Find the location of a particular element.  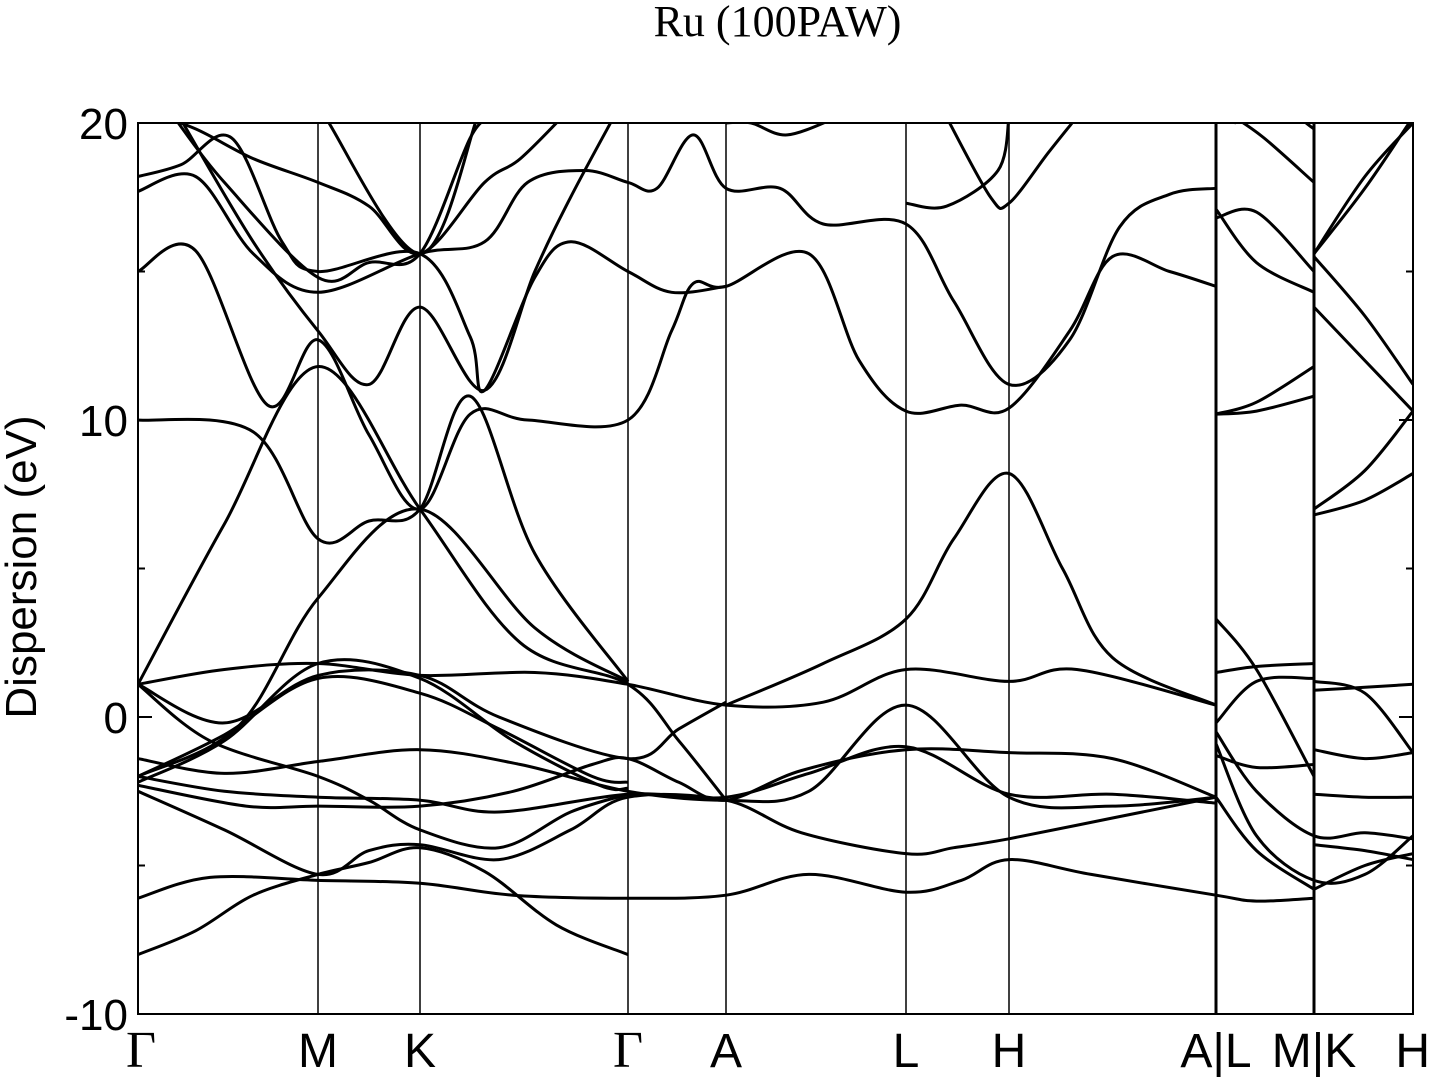

chart-title: Ru (100PAW) is located at coordinates (777, 23).